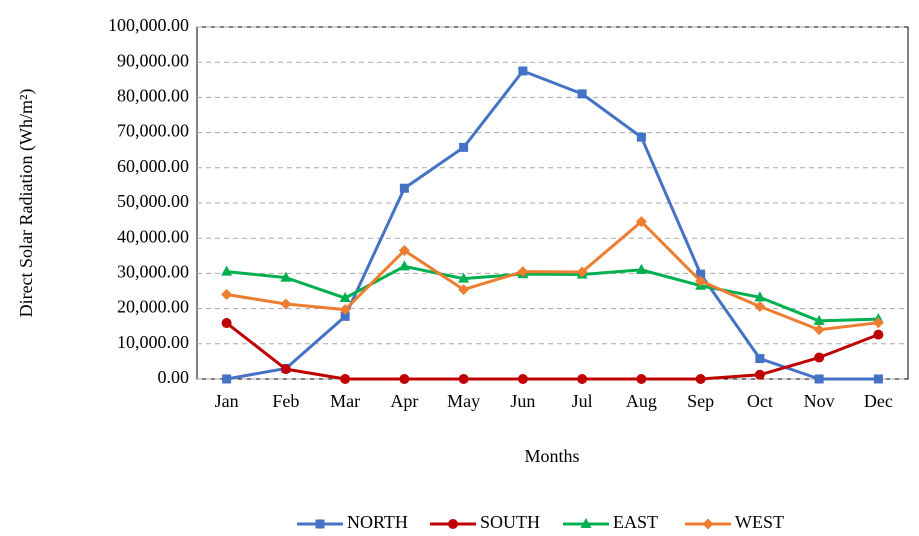  Describe the element at coordinates (819, 401) in the screenshot. I see `x-tick-label: Nov` at that location.